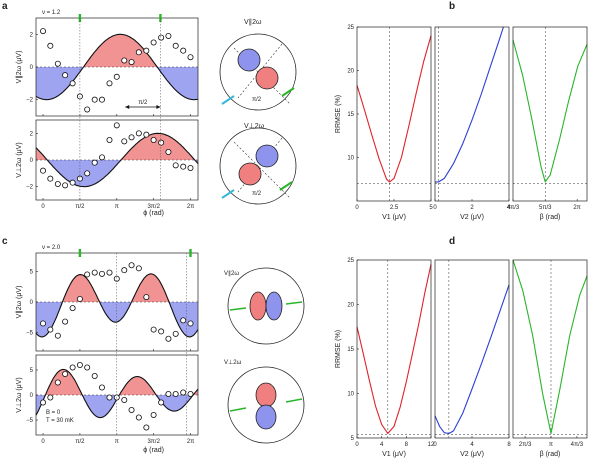  I want to click on x-axis-label: β (rad), so click(550, 217).